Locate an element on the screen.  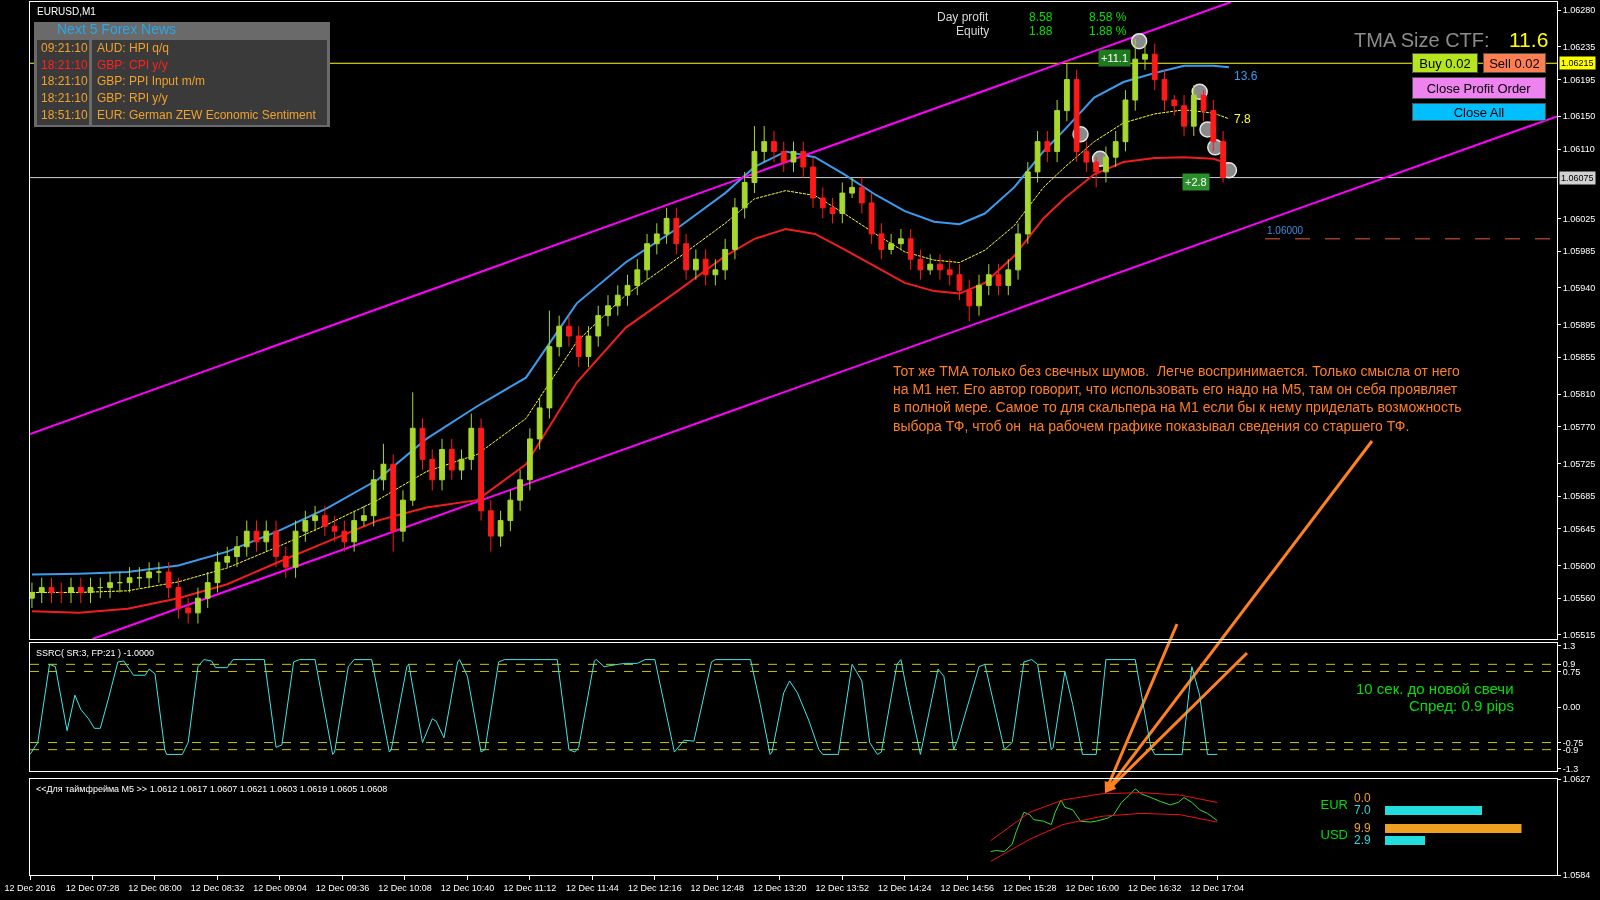
x-tick-label: 12 Dec 11:44 is located at coordinates (592, 887).